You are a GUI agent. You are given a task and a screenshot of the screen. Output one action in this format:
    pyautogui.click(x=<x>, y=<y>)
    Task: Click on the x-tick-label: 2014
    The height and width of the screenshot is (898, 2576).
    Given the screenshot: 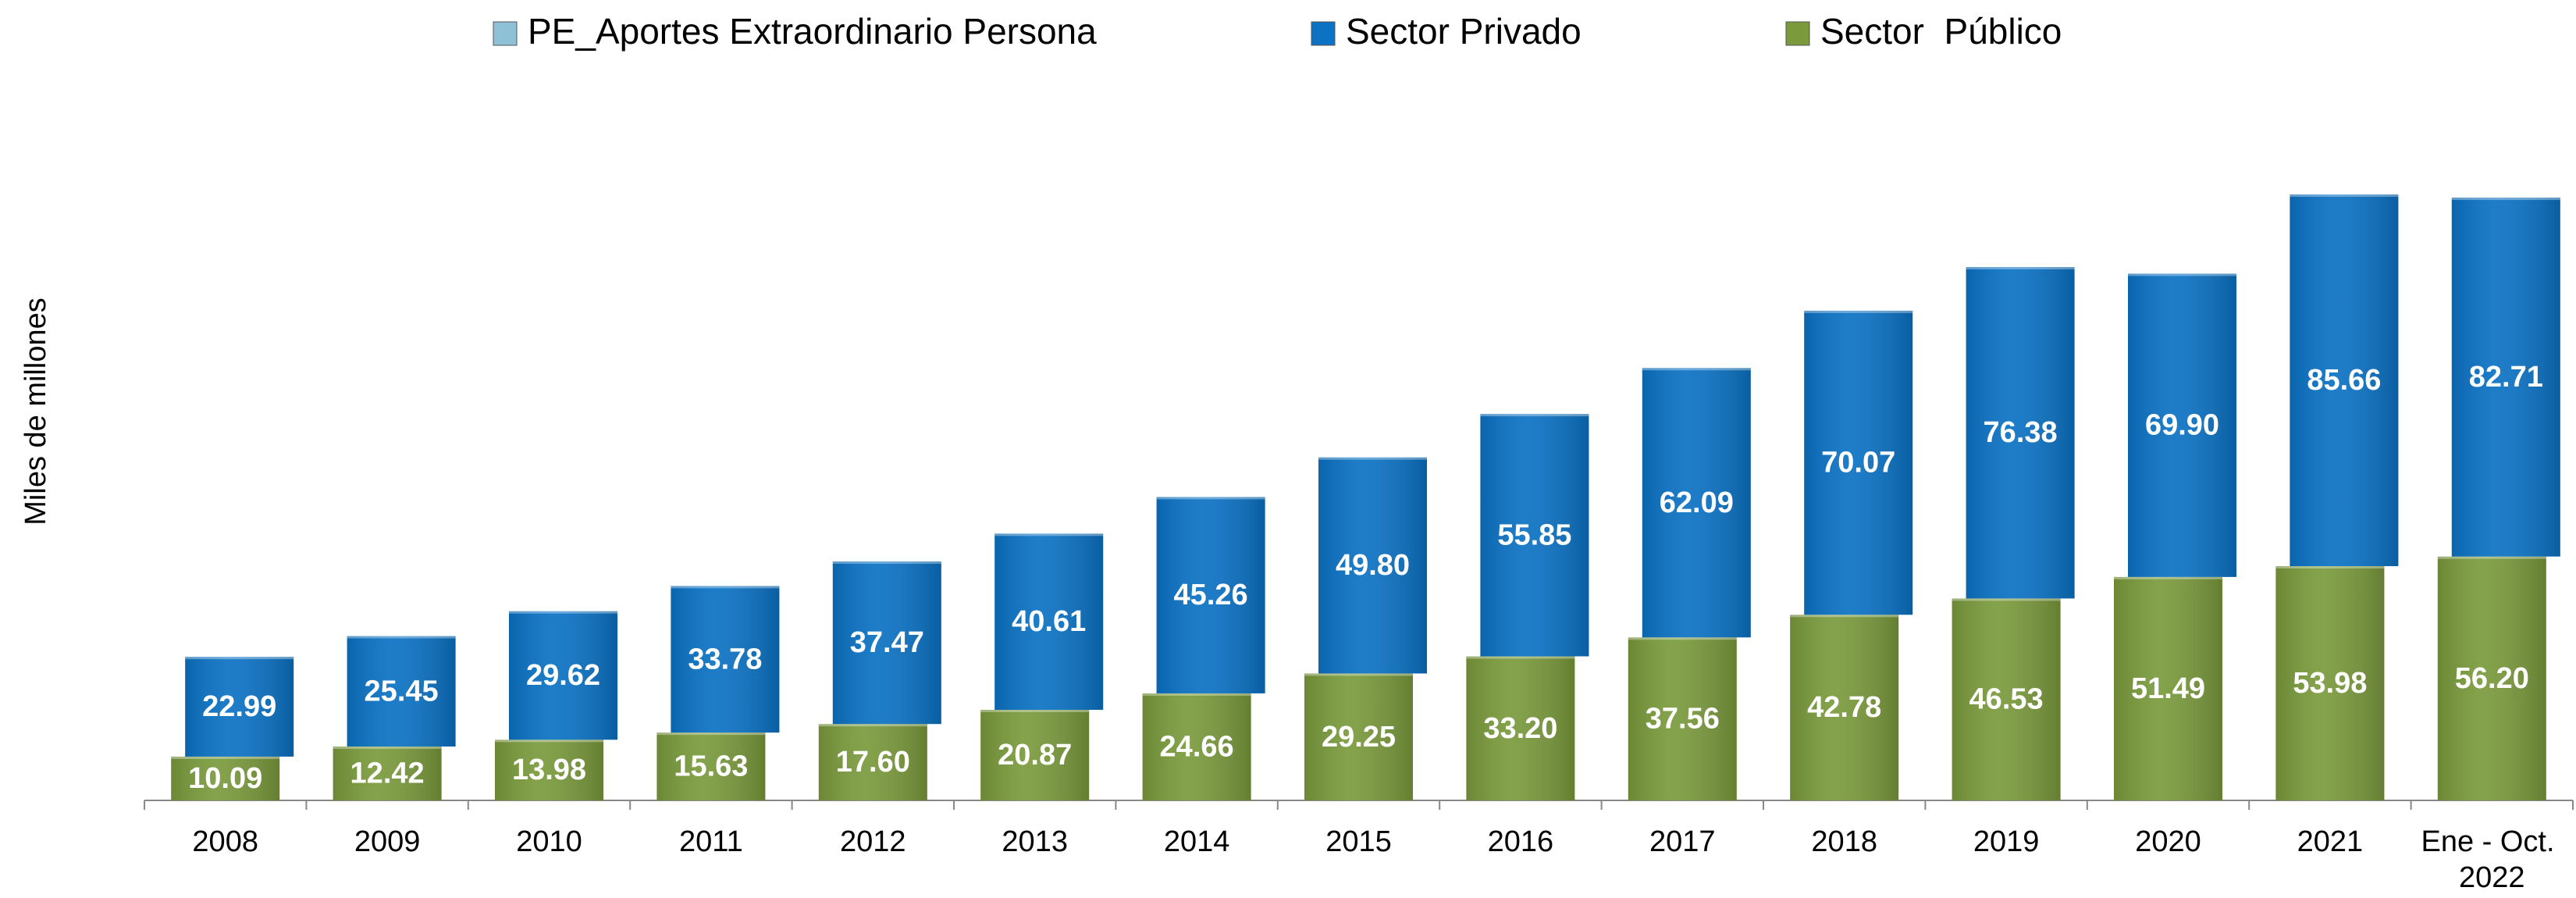 What is the action you would take?
    pyautogui.click(x=1197, y=841)
    